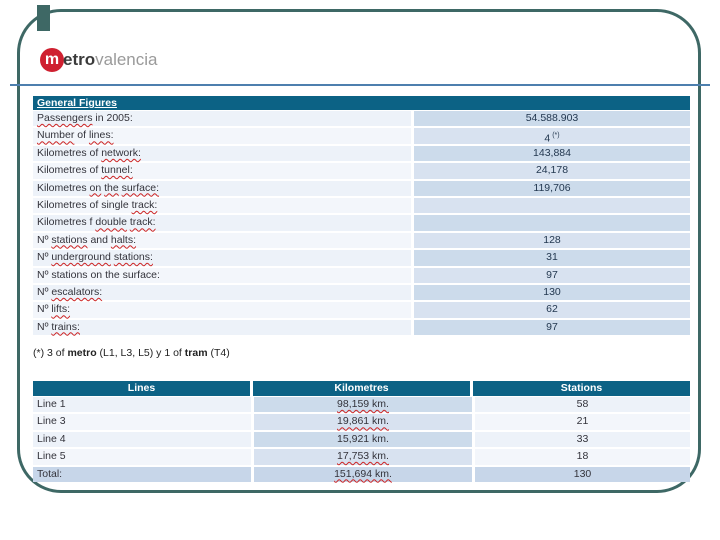  I want to click on kilometres-cell: 17,753 km., so click(363, 457).